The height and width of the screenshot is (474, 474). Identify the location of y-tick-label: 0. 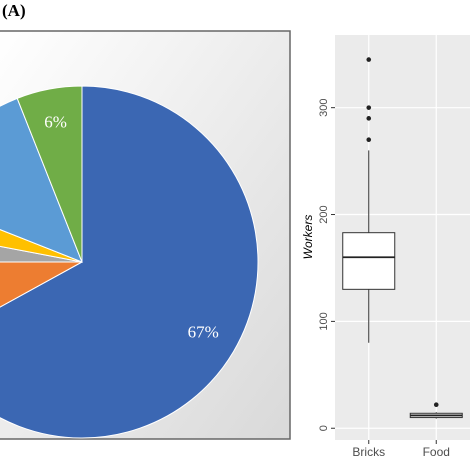
(324, 428).